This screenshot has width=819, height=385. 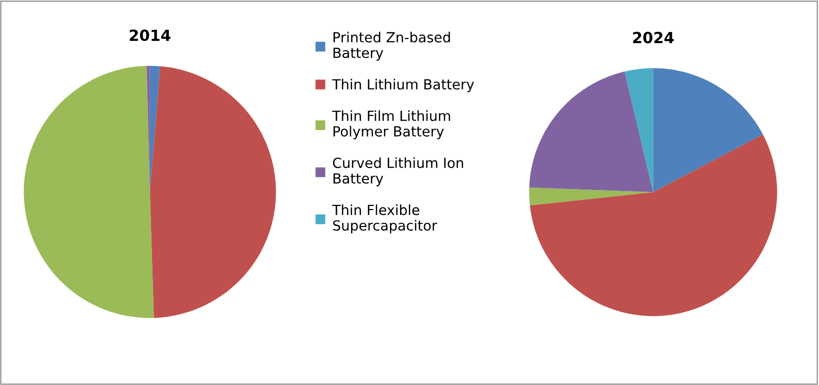 I want to click on legend-label: Thin Film Lithium Polymer Battery, so click(x=391, y=125).